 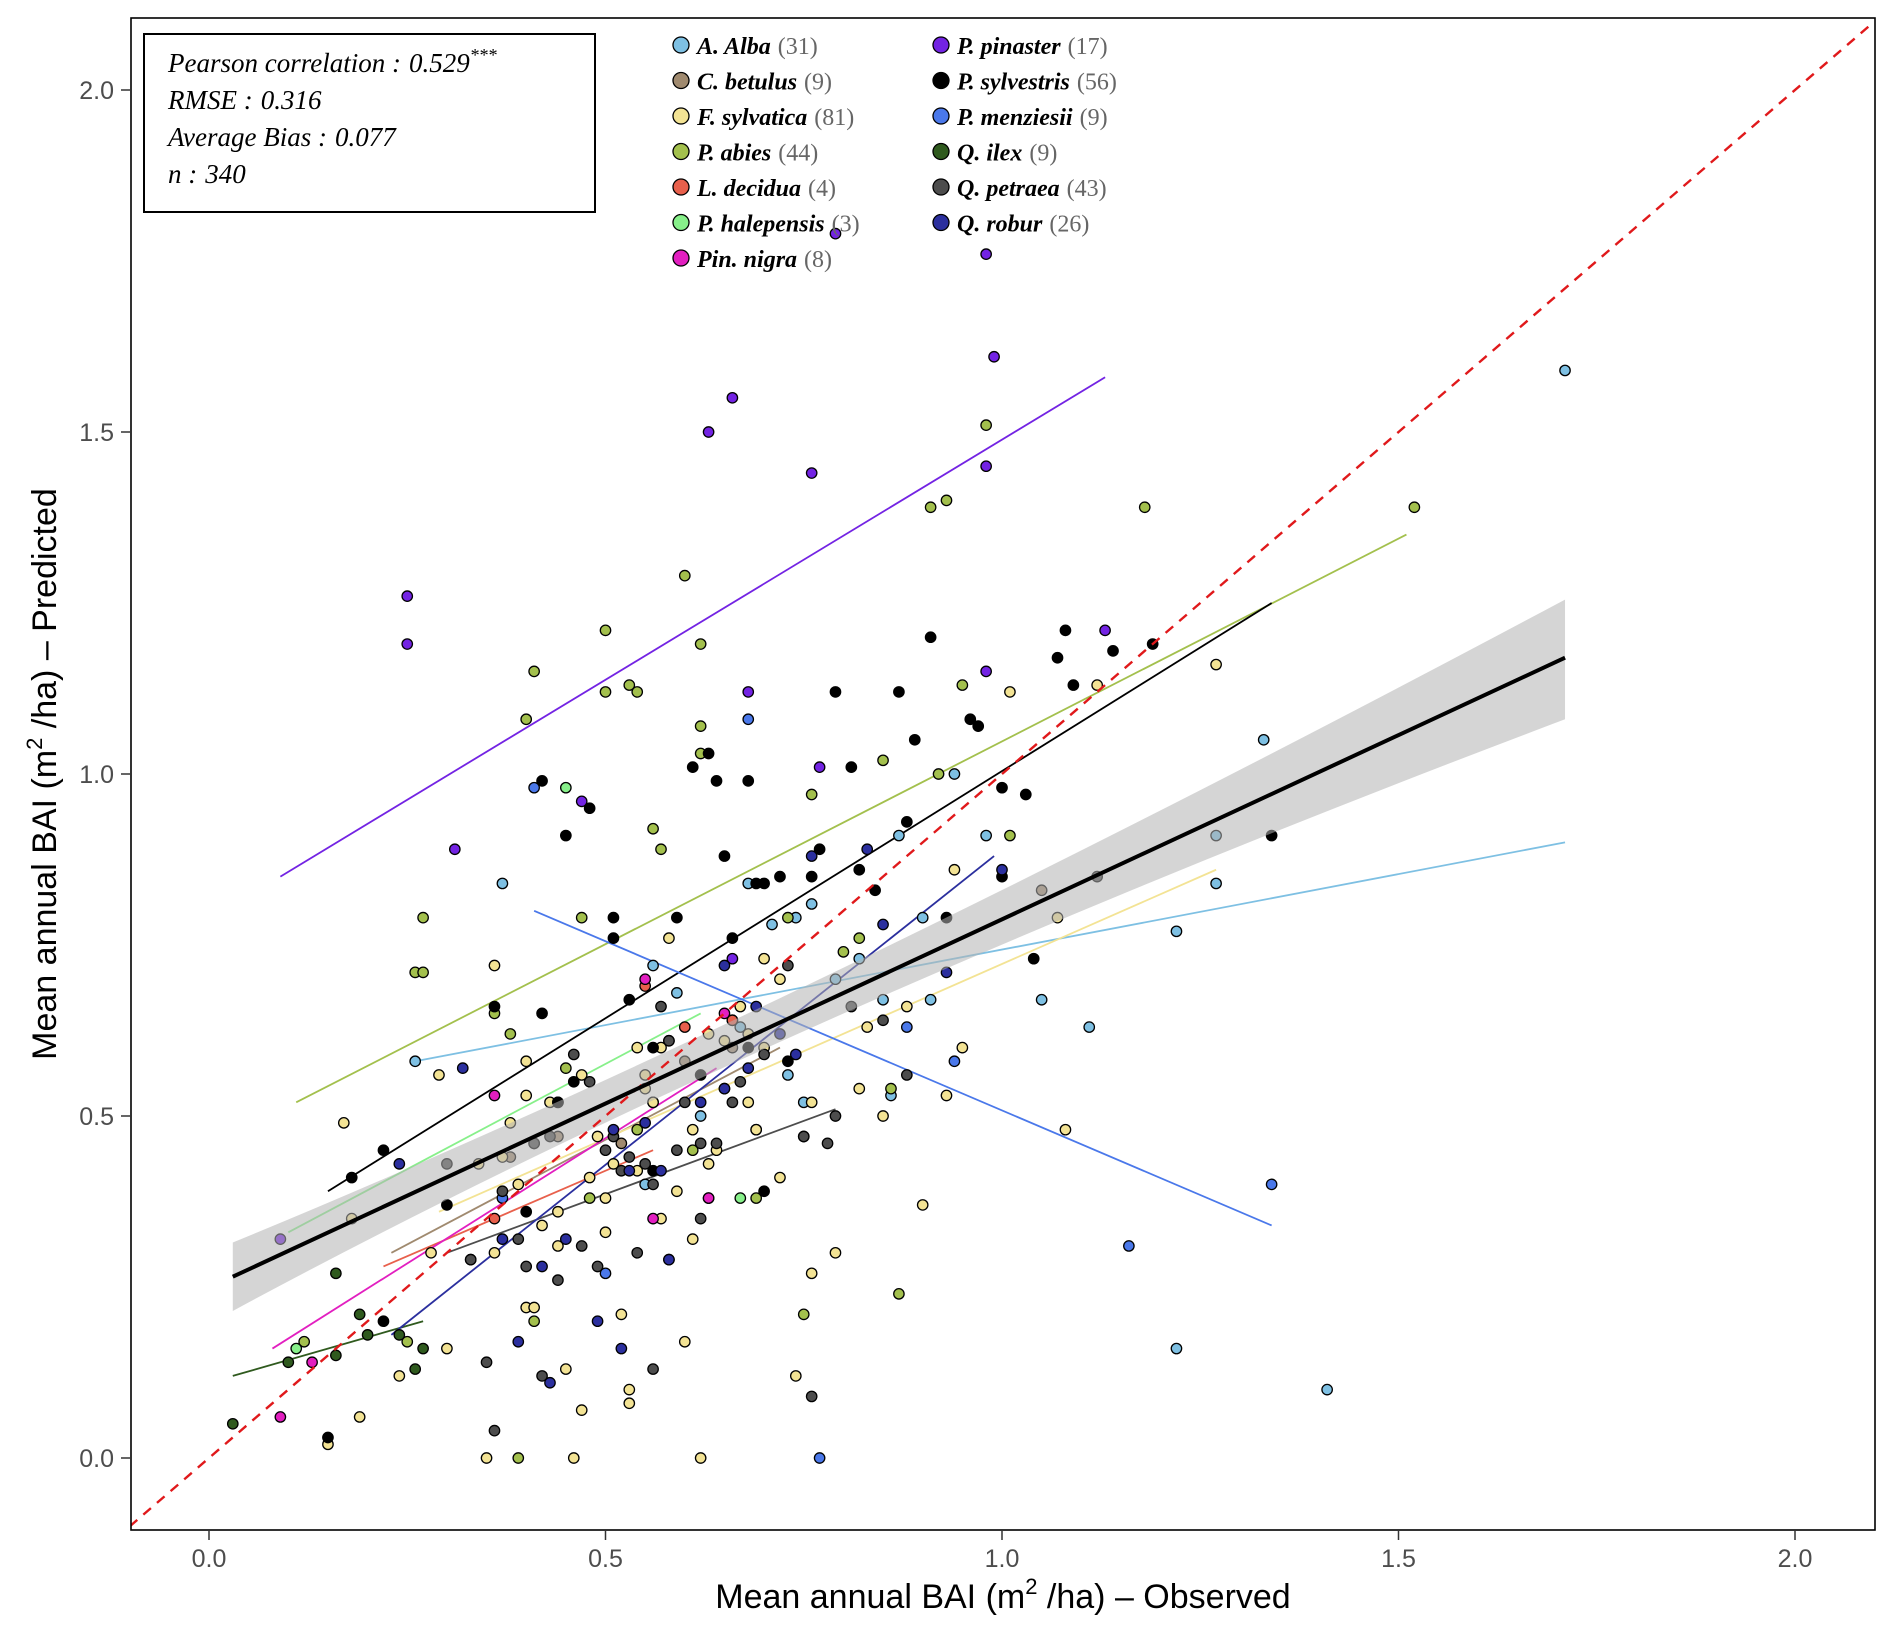 What do you see at coordinates (681, 45) in the screenshot?
I see `legend-key-a-alba` at bounding box center [681, 45].